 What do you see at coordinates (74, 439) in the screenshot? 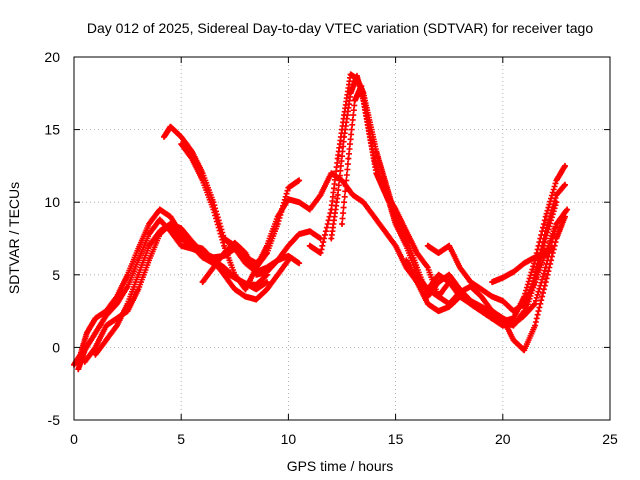
I see `x-tick-label: 0` at bounding box center [74, 439].